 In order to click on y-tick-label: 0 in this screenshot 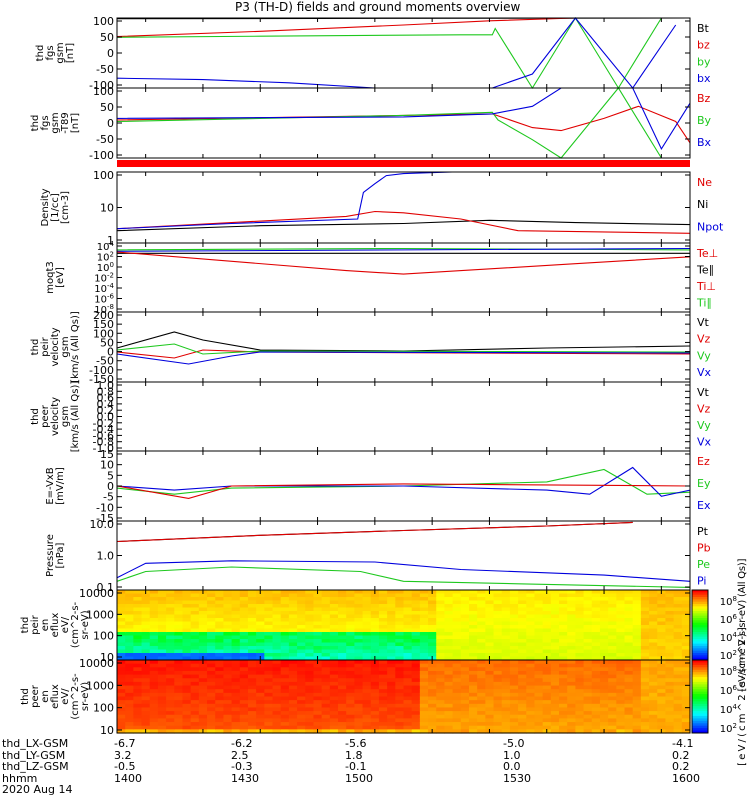, I will do `click(110, 352)`.